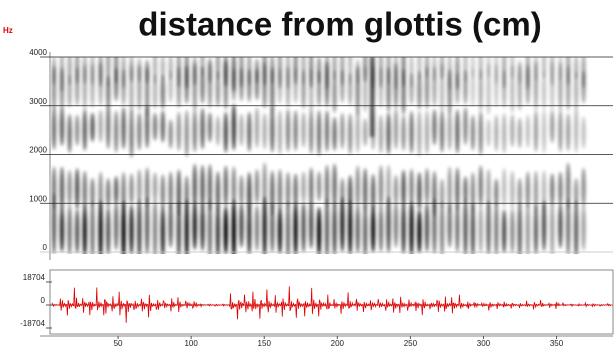  What do you see at coordinates (411, 343) in the screenshot?
I see `x-tick-label: 250` at bounding box center [411, 343].